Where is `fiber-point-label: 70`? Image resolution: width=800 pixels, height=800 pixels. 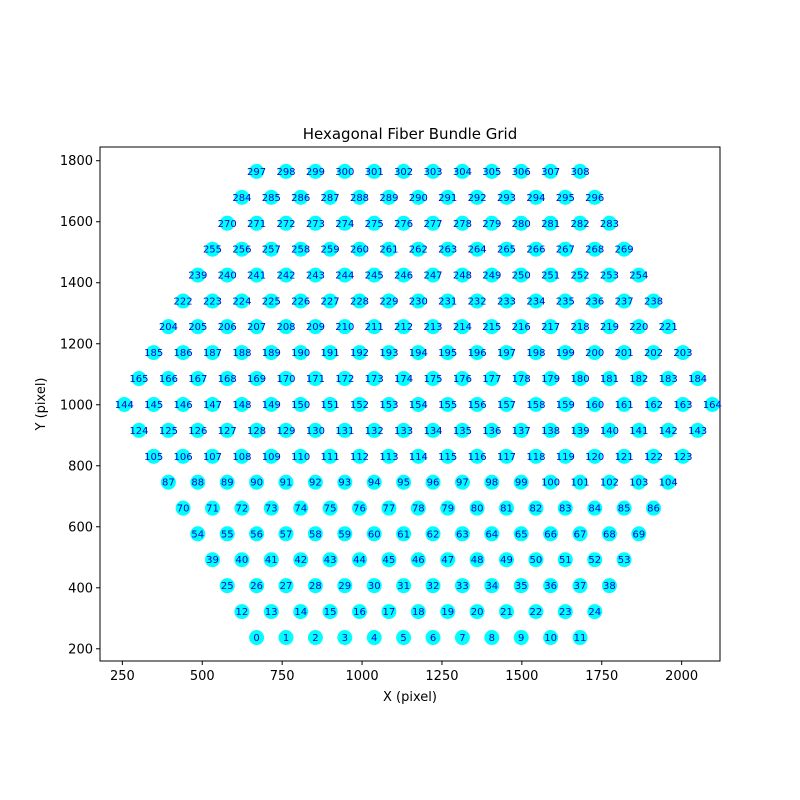 fiber-point-label: 70 is located at coordinates (183, 509).